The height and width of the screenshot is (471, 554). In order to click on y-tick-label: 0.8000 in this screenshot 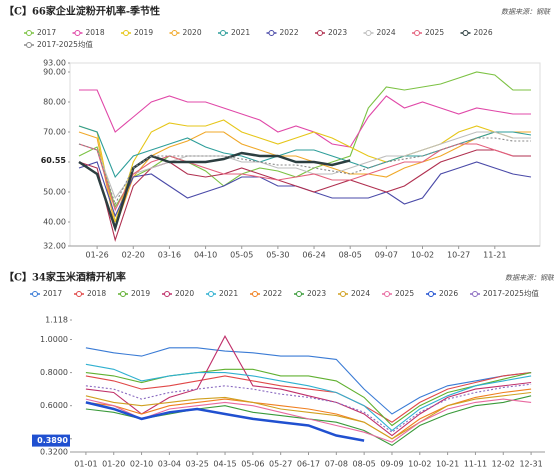, I will do `click(54, 372)`.